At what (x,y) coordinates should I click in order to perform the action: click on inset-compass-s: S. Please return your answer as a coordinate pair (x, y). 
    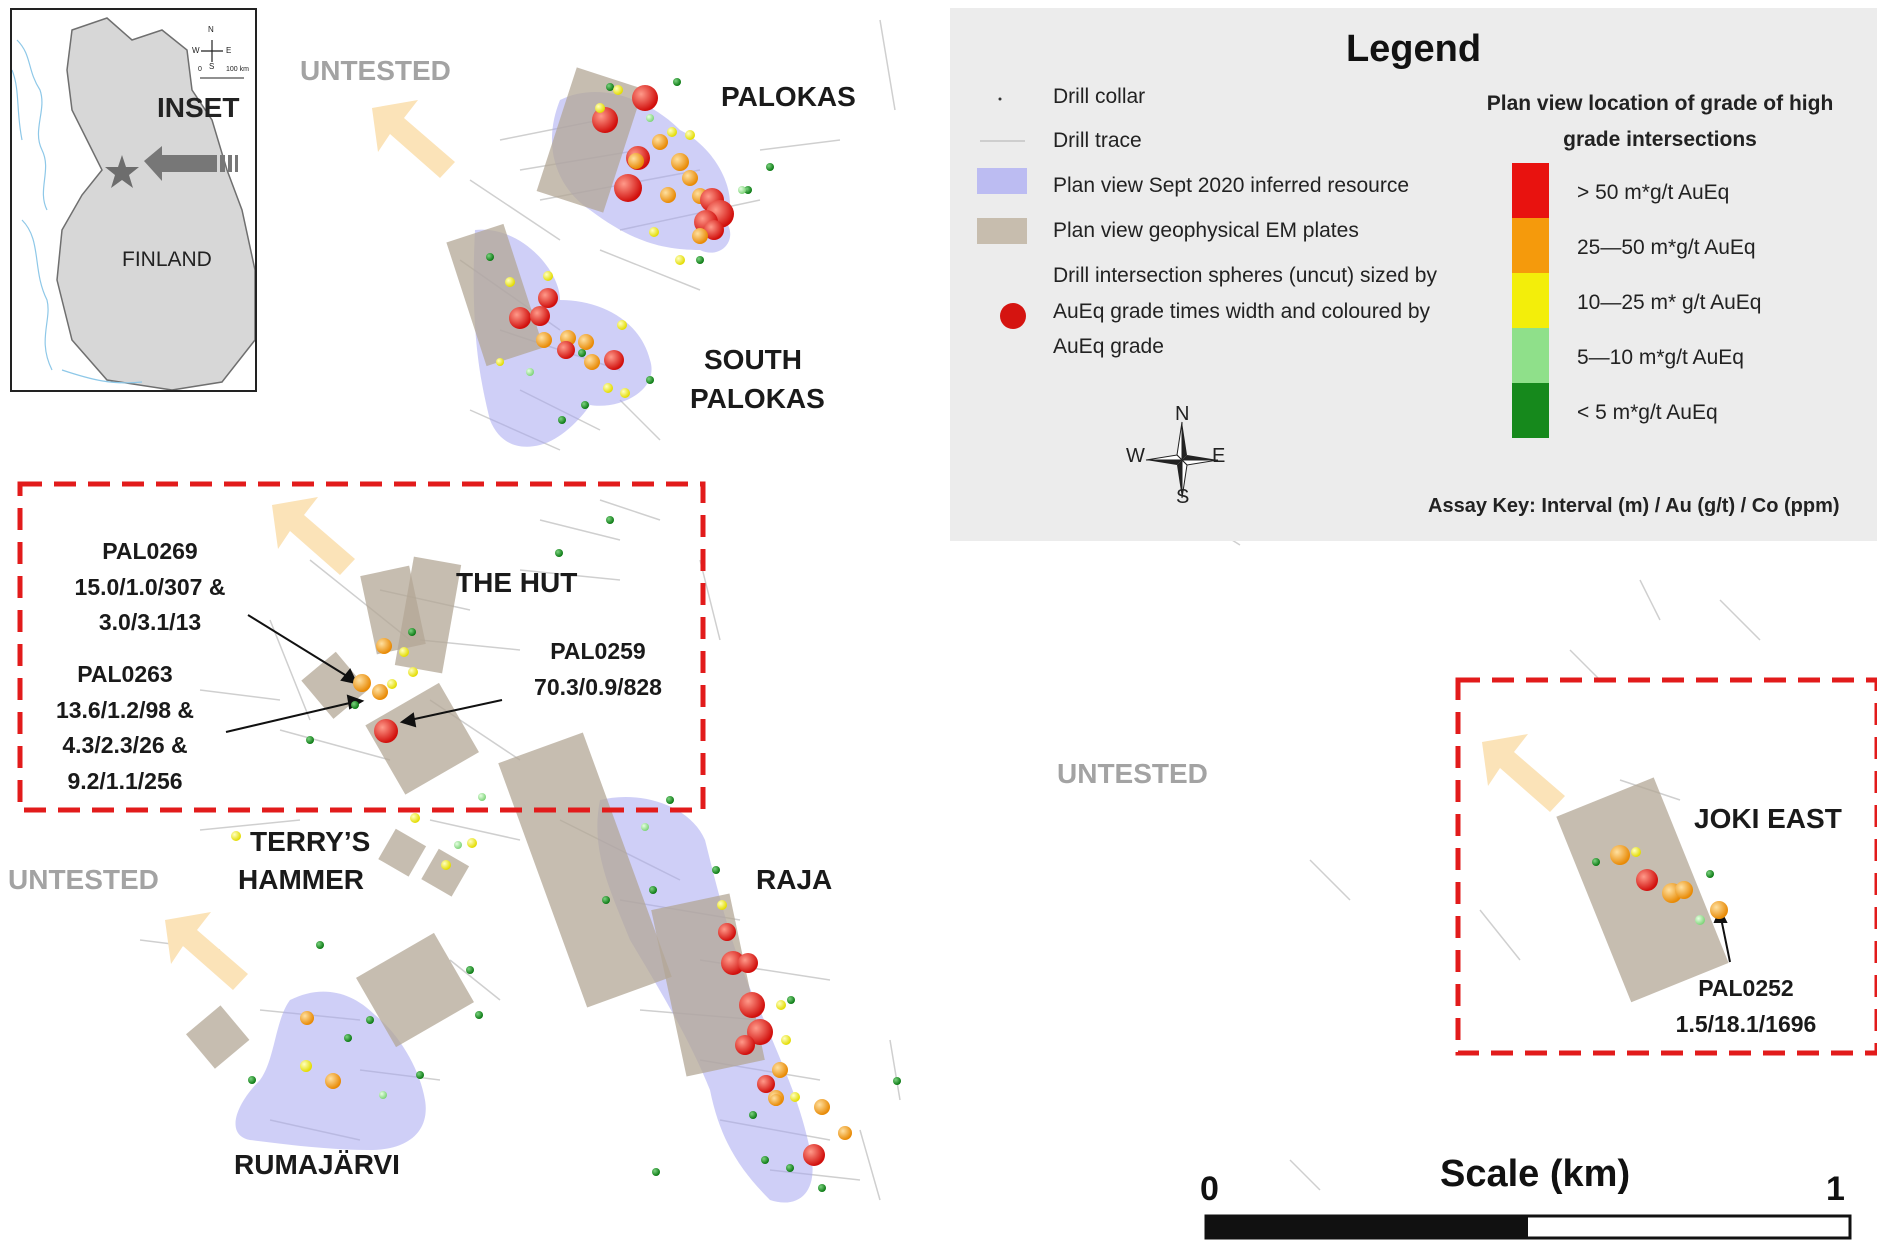
    Looking at the image, I should click on (212, 66).